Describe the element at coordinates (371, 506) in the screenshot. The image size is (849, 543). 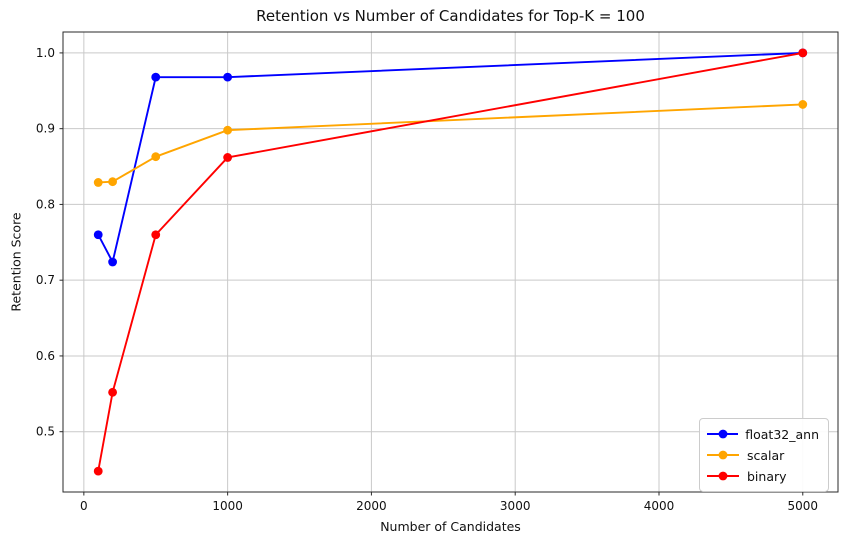
I see `x-tick-label: 2000` at that location.